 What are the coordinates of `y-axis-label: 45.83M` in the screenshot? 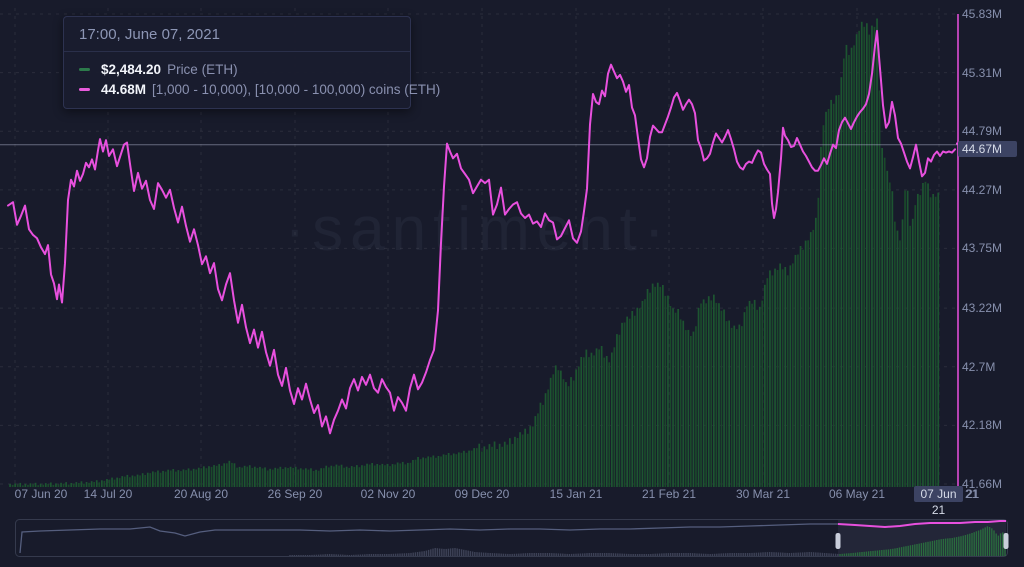 It's located at (982, 14).